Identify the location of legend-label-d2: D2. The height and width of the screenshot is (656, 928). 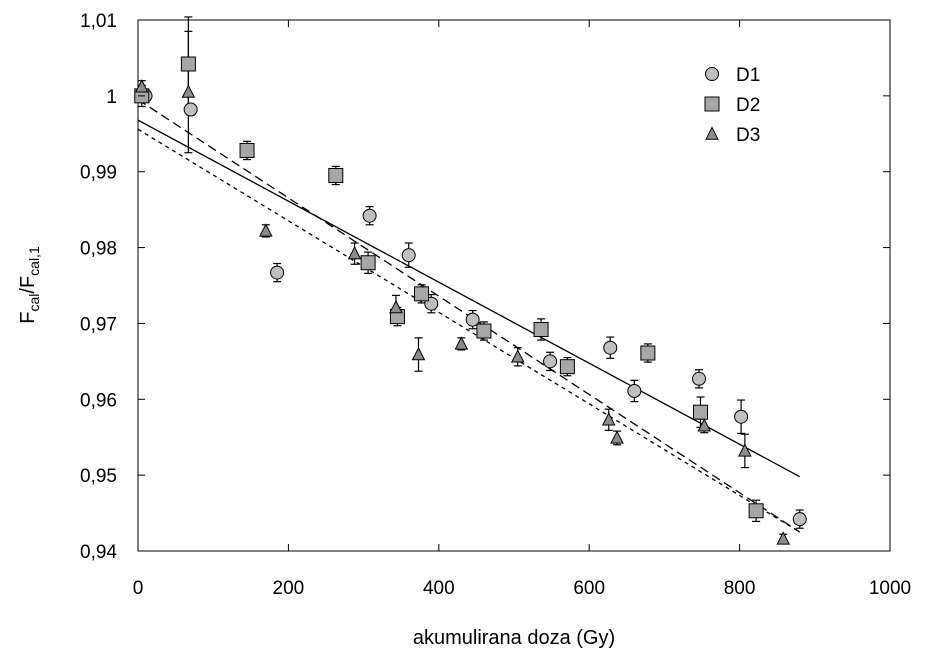
(748, 105).